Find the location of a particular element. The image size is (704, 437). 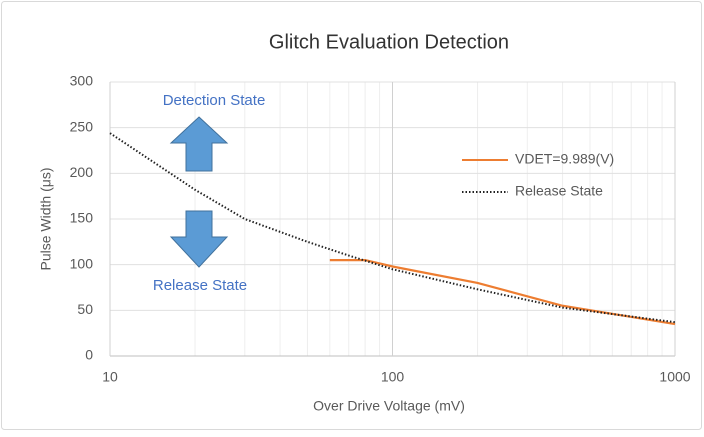

line-series is located at coordinates (502, 292).